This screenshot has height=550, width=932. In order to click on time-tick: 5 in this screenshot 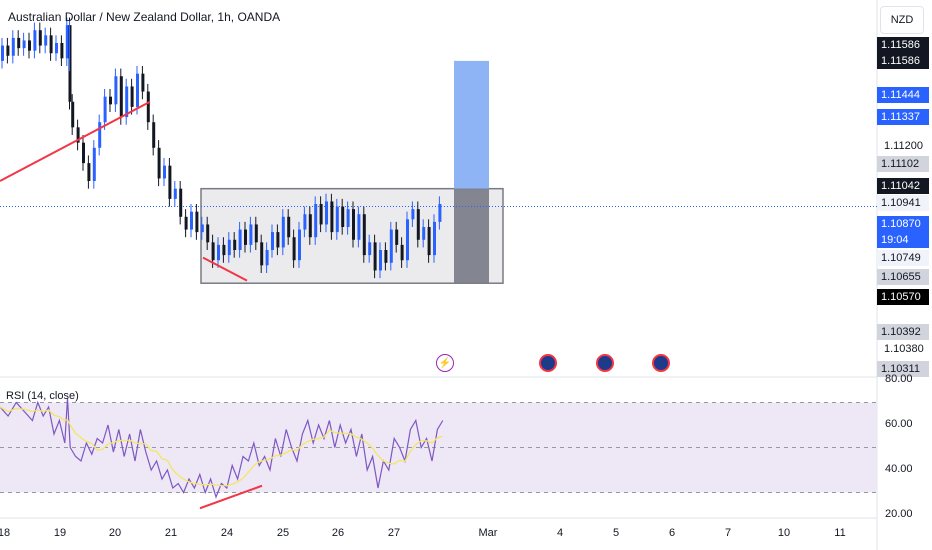, I will do `click(616, 533)`.